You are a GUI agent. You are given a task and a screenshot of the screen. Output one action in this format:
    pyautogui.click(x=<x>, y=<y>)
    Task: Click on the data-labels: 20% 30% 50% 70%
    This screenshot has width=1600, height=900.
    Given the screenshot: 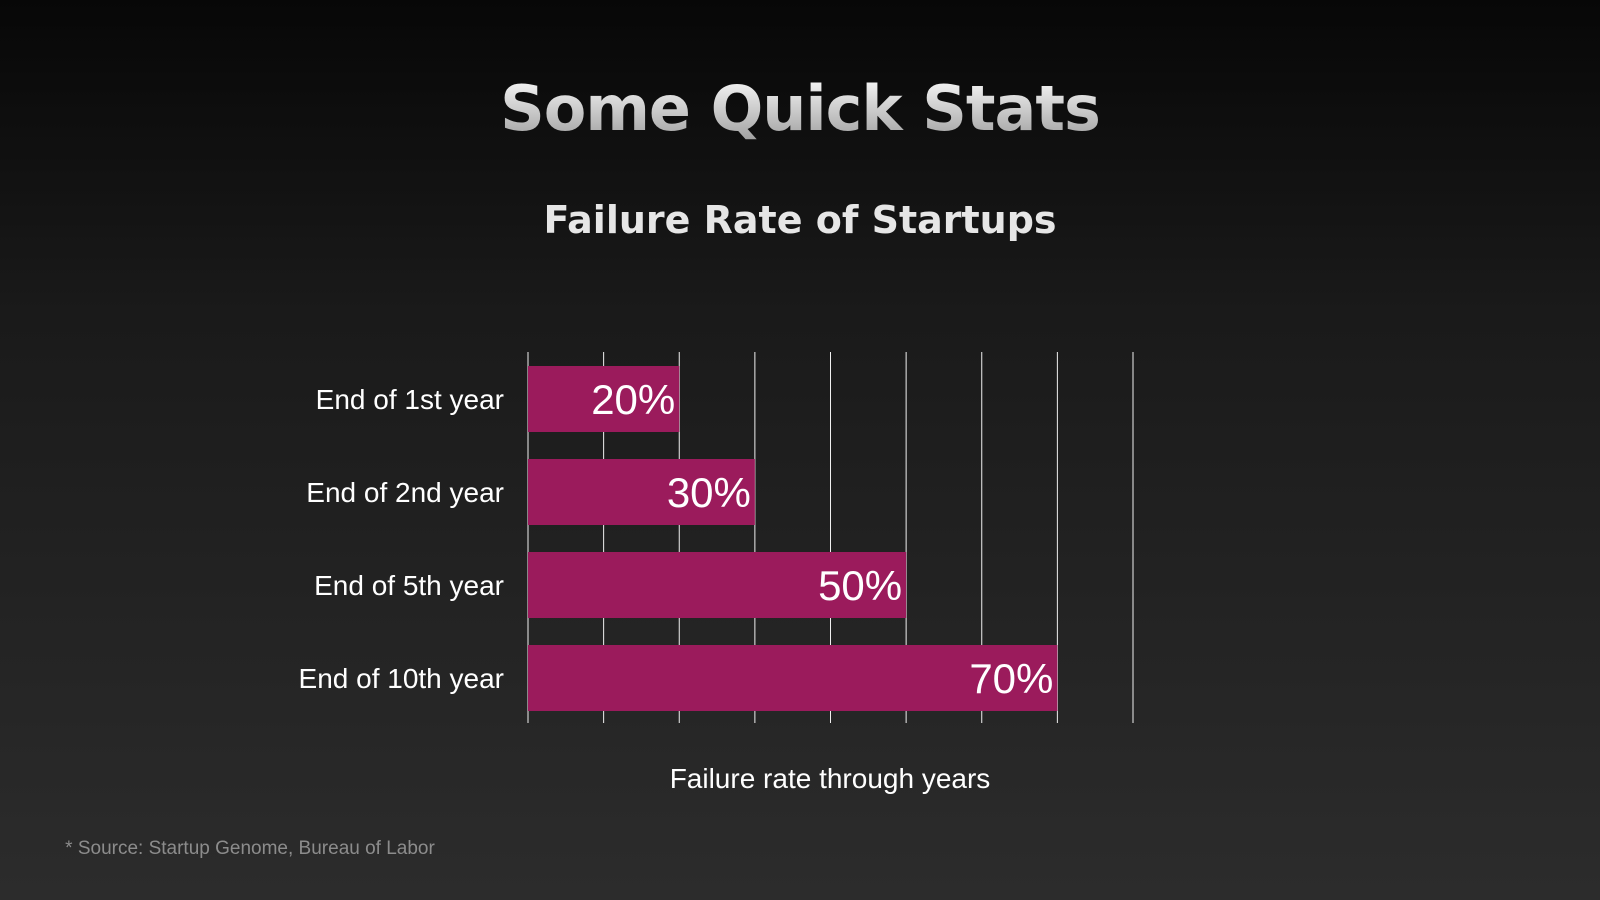 What is the action you would take?
    pyautogui.click(x=822, y=539)
    